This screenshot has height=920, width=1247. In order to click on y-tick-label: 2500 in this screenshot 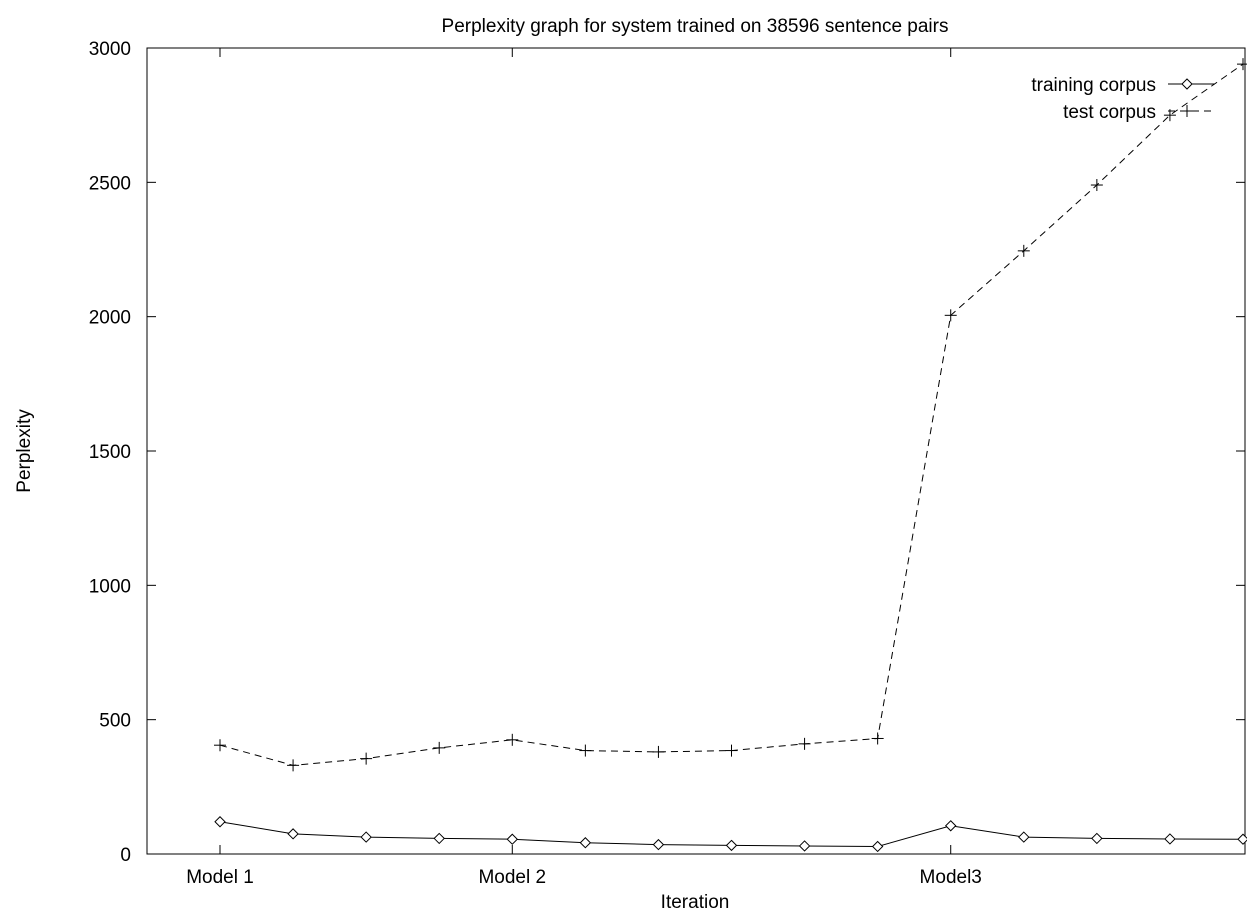, I will do `click(110, 183)`.